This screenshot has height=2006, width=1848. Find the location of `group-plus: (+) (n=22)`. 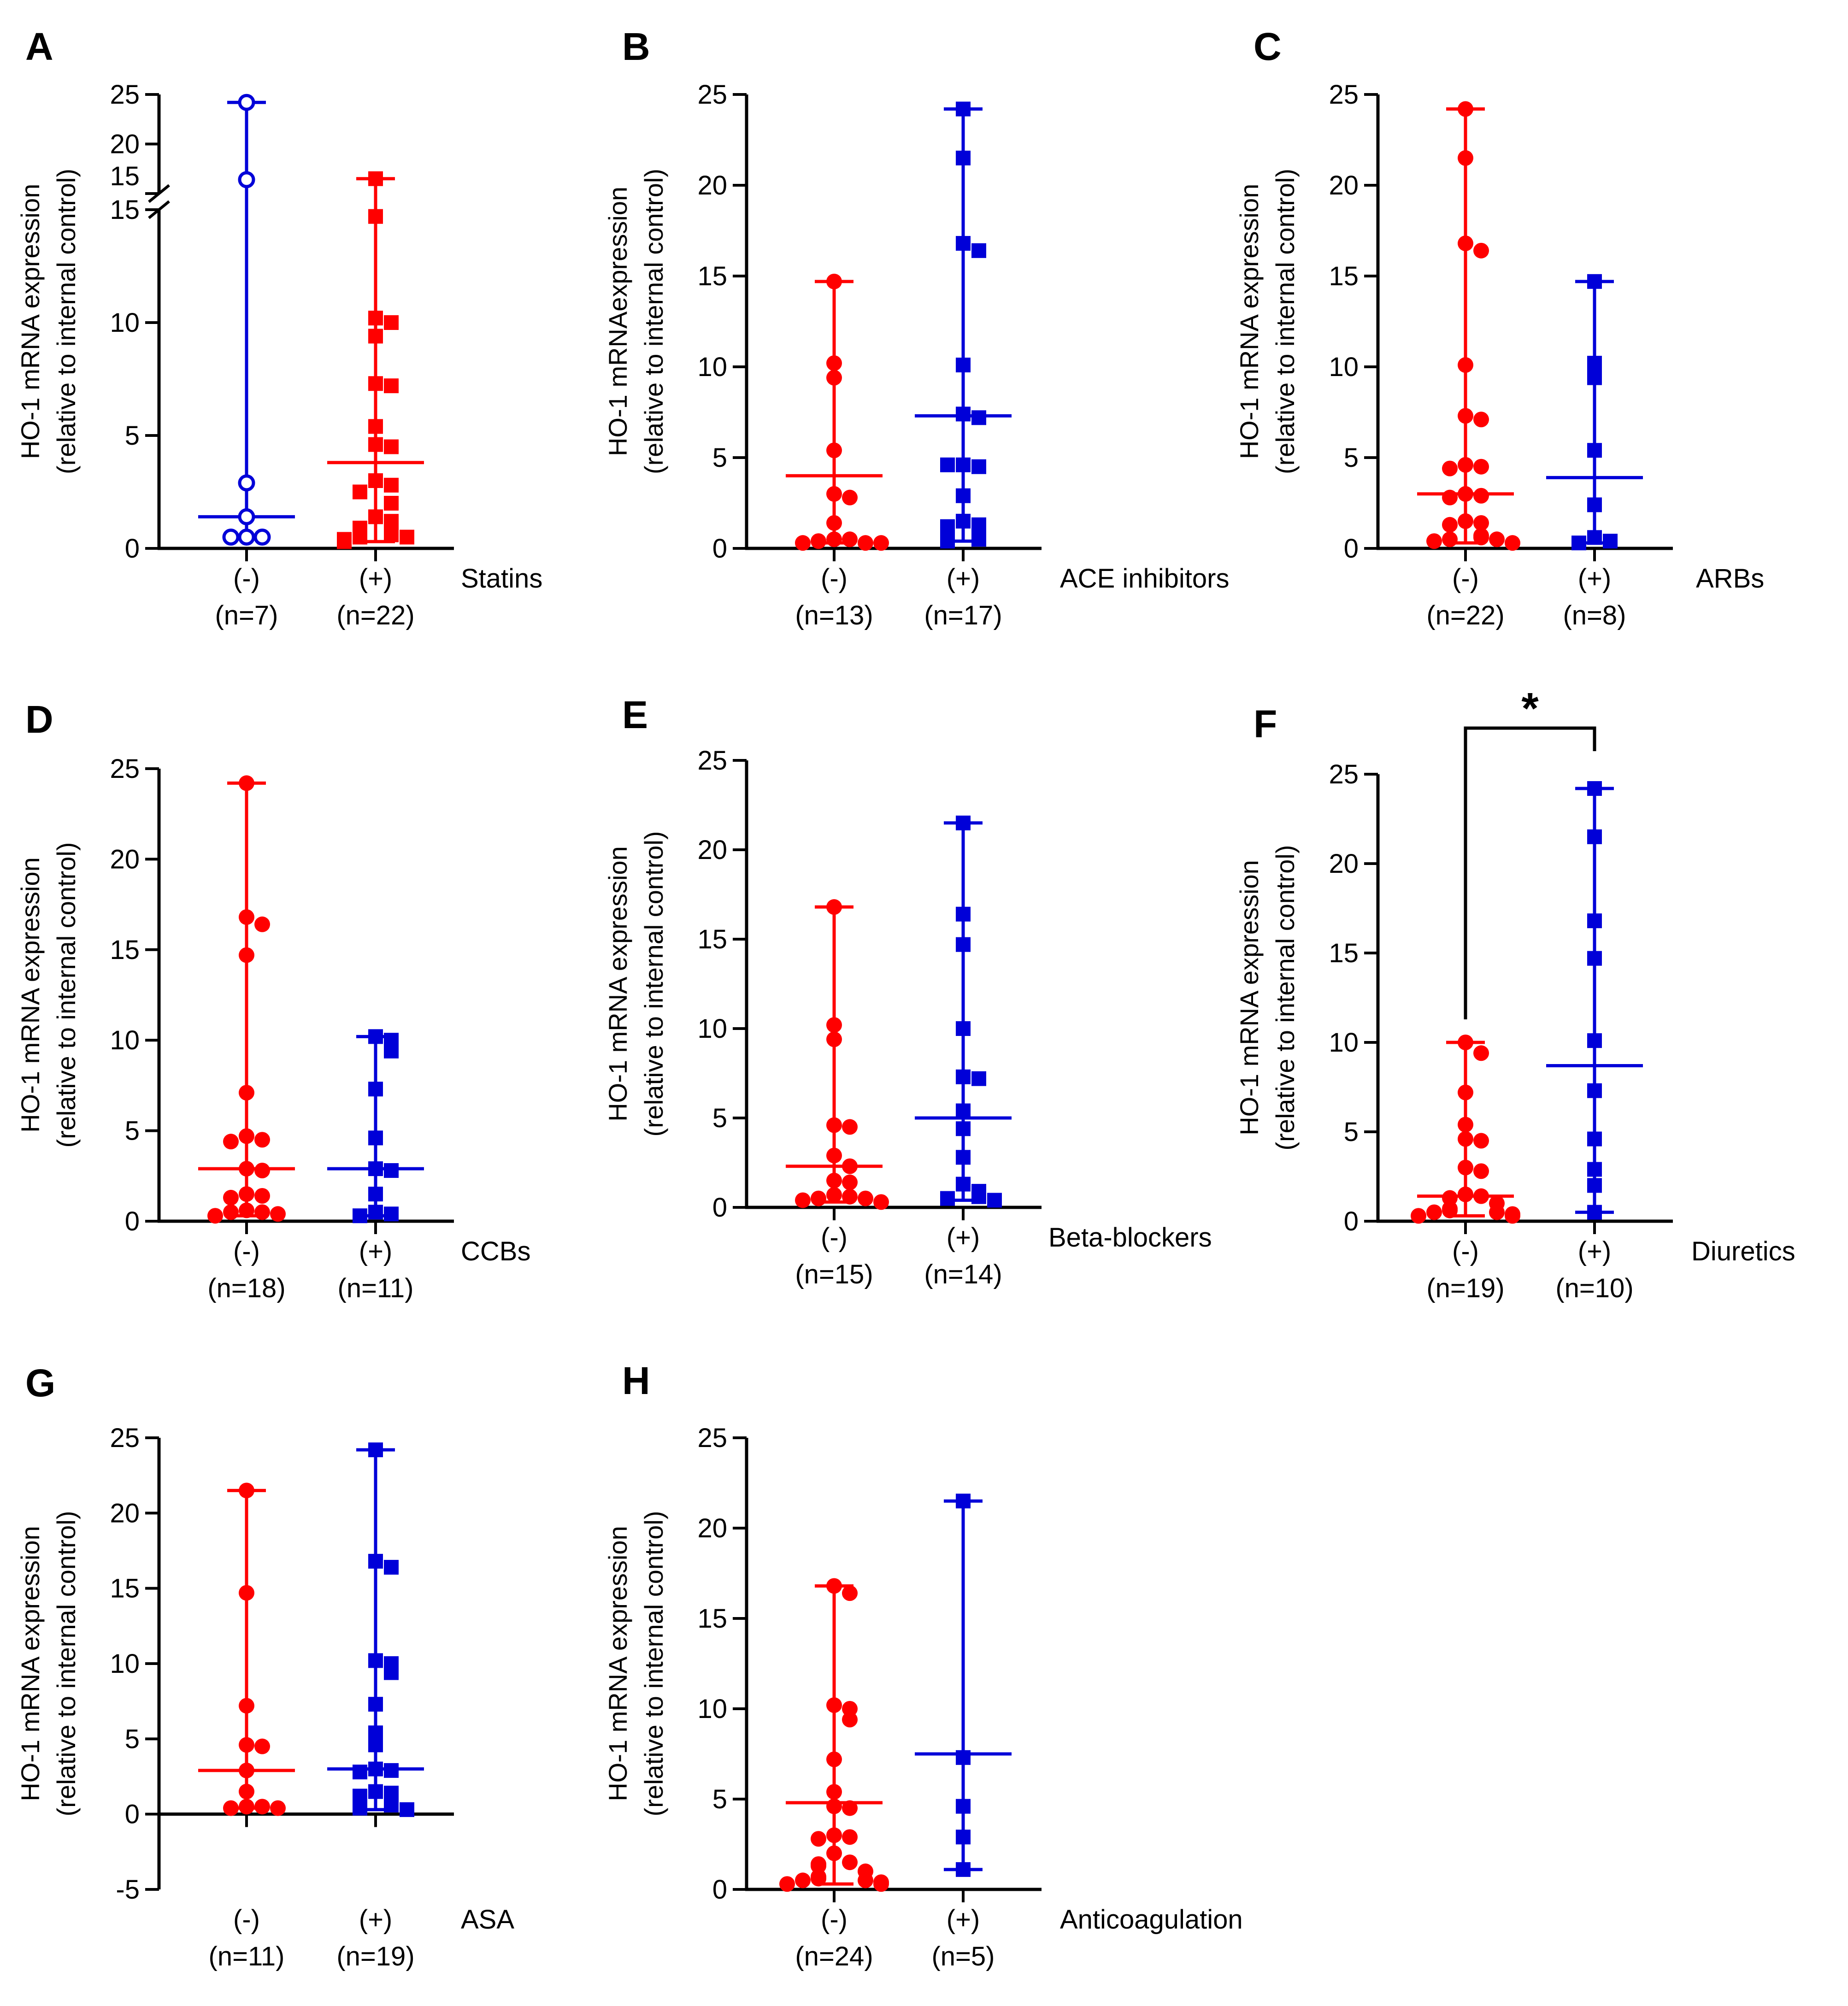

group-plus: (+) (n=22) is located at coordinates (375, 400).